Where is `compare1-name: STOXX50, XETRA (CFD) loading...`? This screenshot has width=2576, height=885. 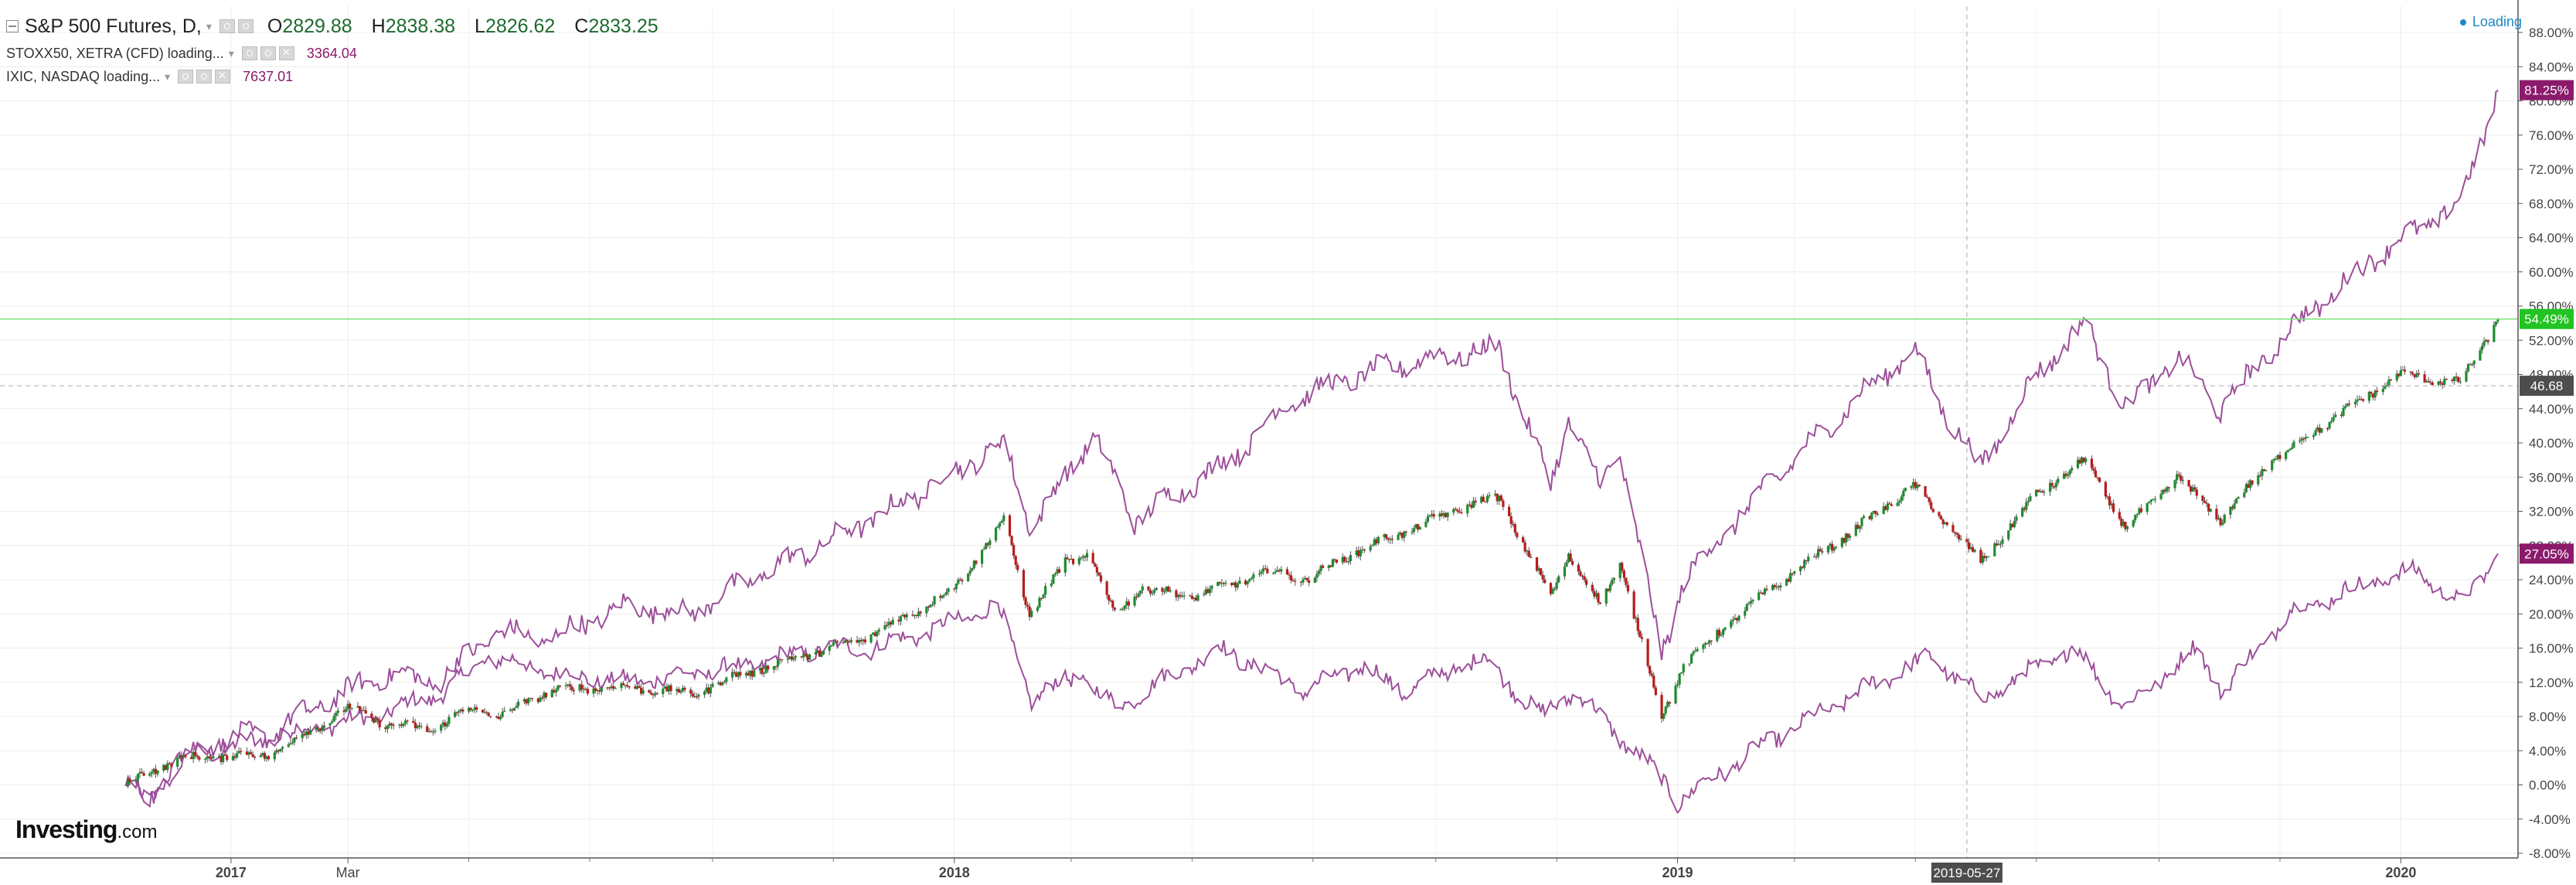 compare1-name: STOXX50, XETRA (CFD) loading... is located at coordinates (115, 53).